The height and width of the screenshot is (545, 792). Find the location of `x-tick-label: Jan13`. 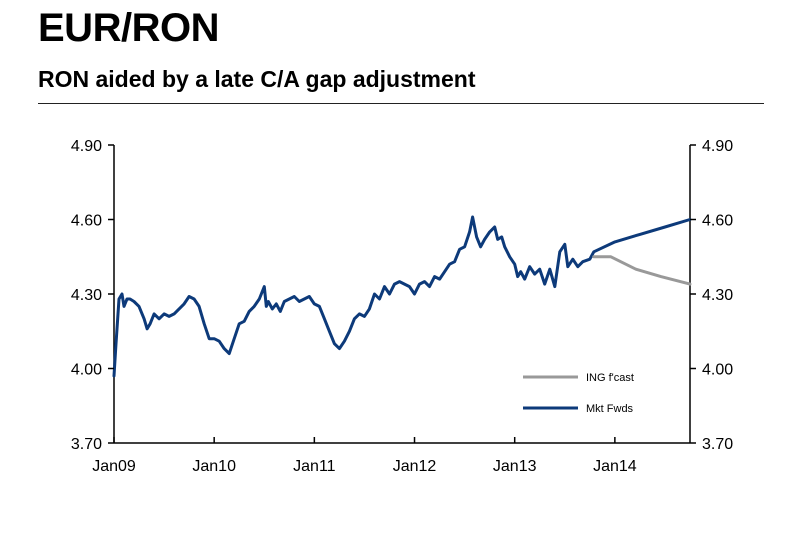

x-tick-label: Jan13 is located at coordinates (515, 466).